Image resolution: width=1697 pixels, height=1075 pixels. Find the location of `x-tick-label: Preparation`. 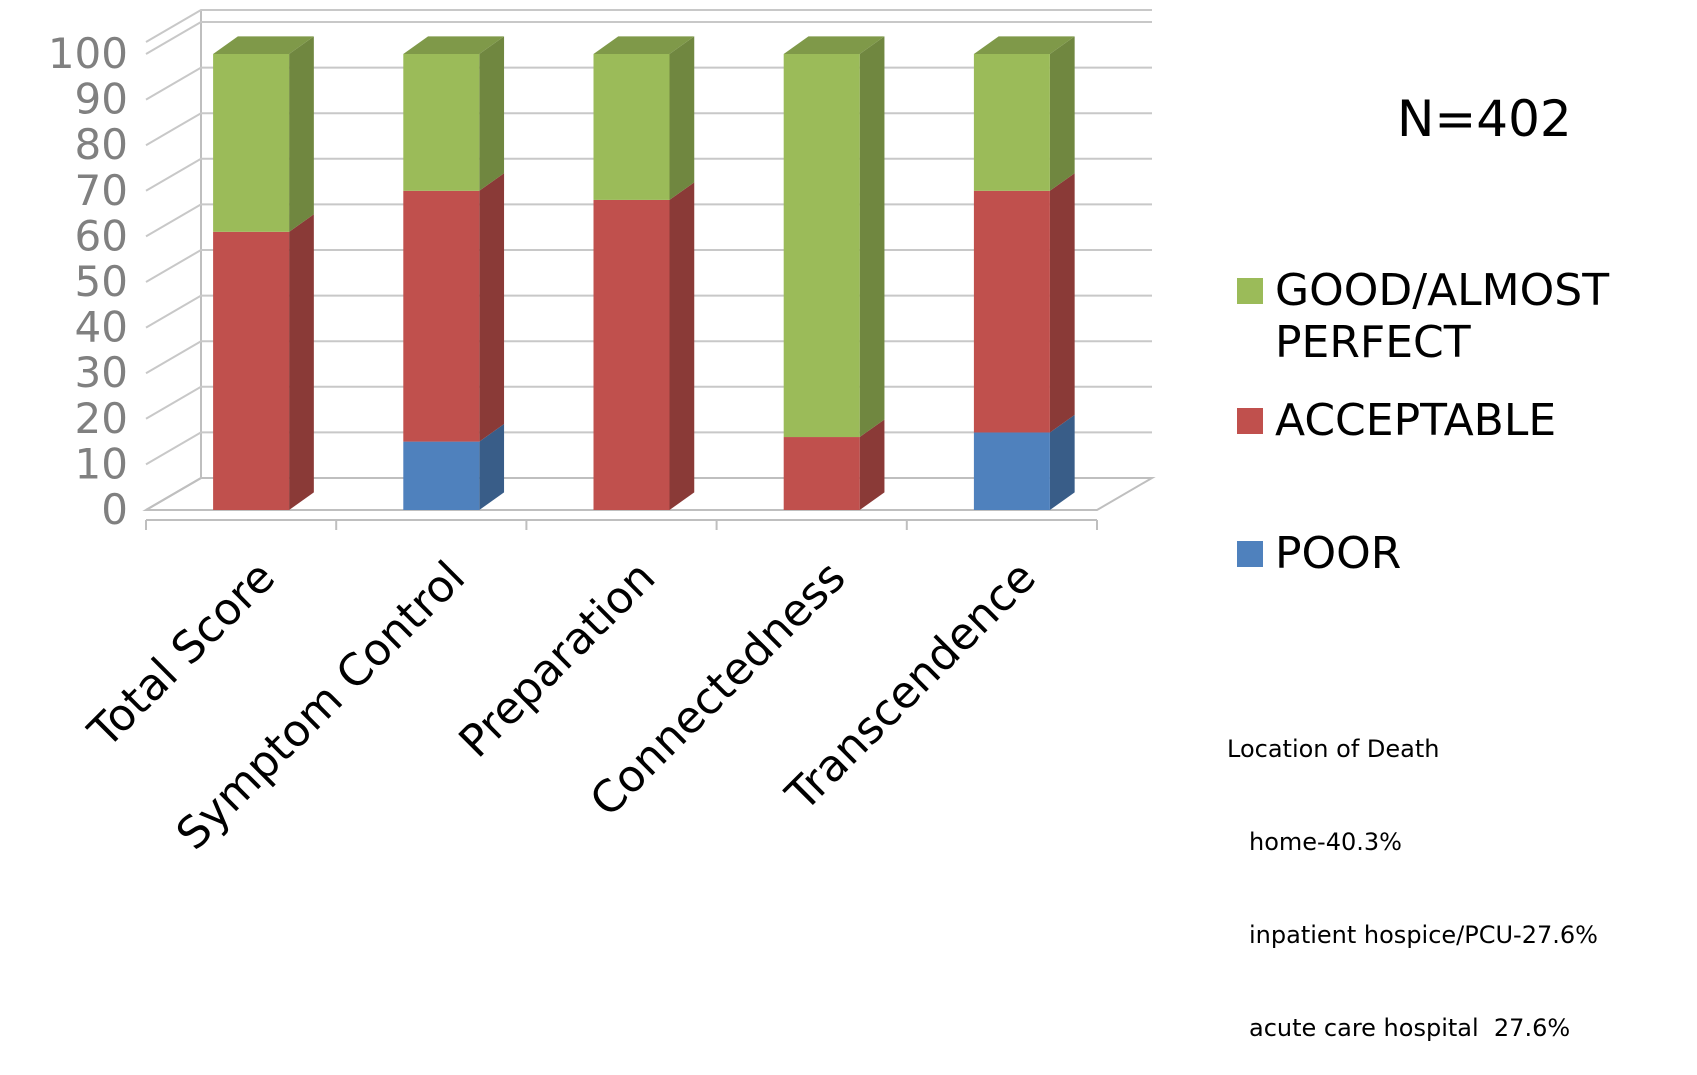

x-tick-label: Preparation is located at coordinates (557, 660).